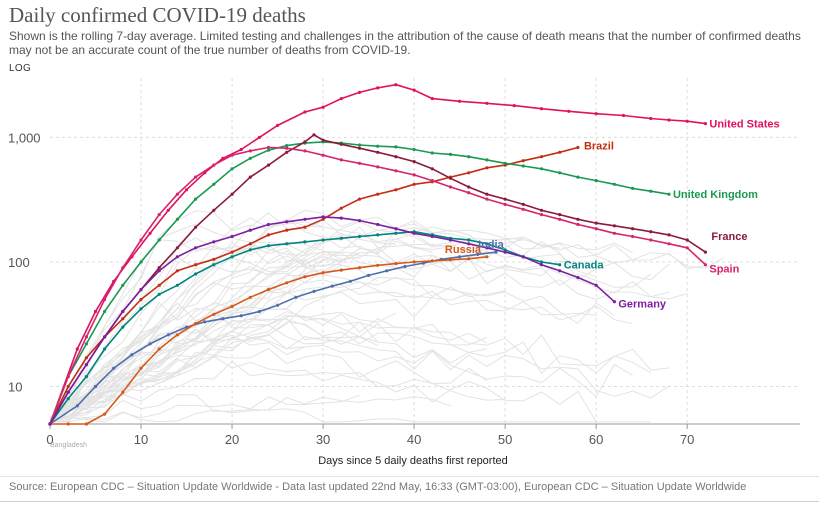 Image resolution: width=819 pixels, height=510 pixels. What do you see at coordinates (715, 195) in the screenshot?
I see `series-label: United Kingdom` at bounding box center [715, 195].